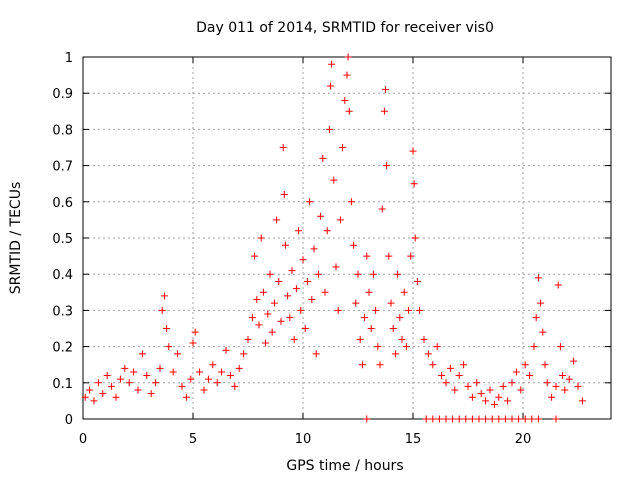  I want to click on y-tick-label: 0.3, so click(62, 311).